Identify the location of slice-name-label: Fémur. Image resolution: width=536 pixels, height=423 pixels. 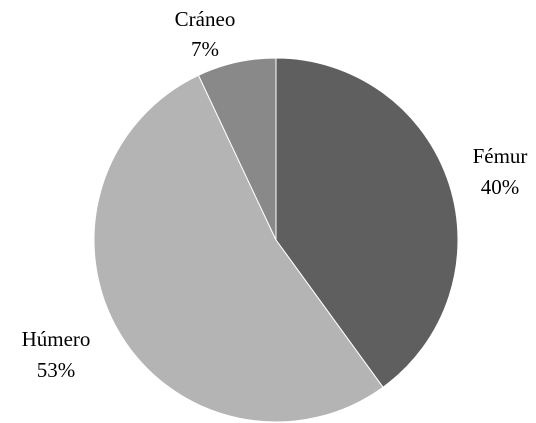
(500, 156).